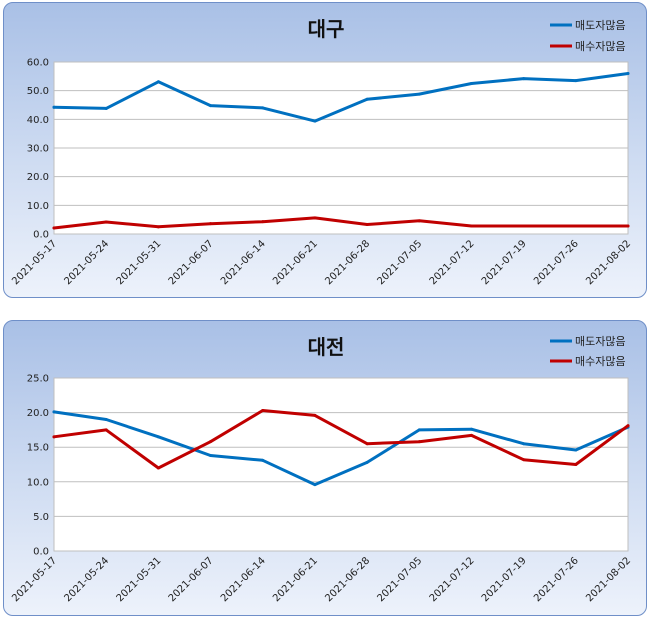 The height and width of the screenshot is (620, 652). Describe the element at coordinates (326, 29) in the screenshot. I see `chart-title: 대구` at that location.